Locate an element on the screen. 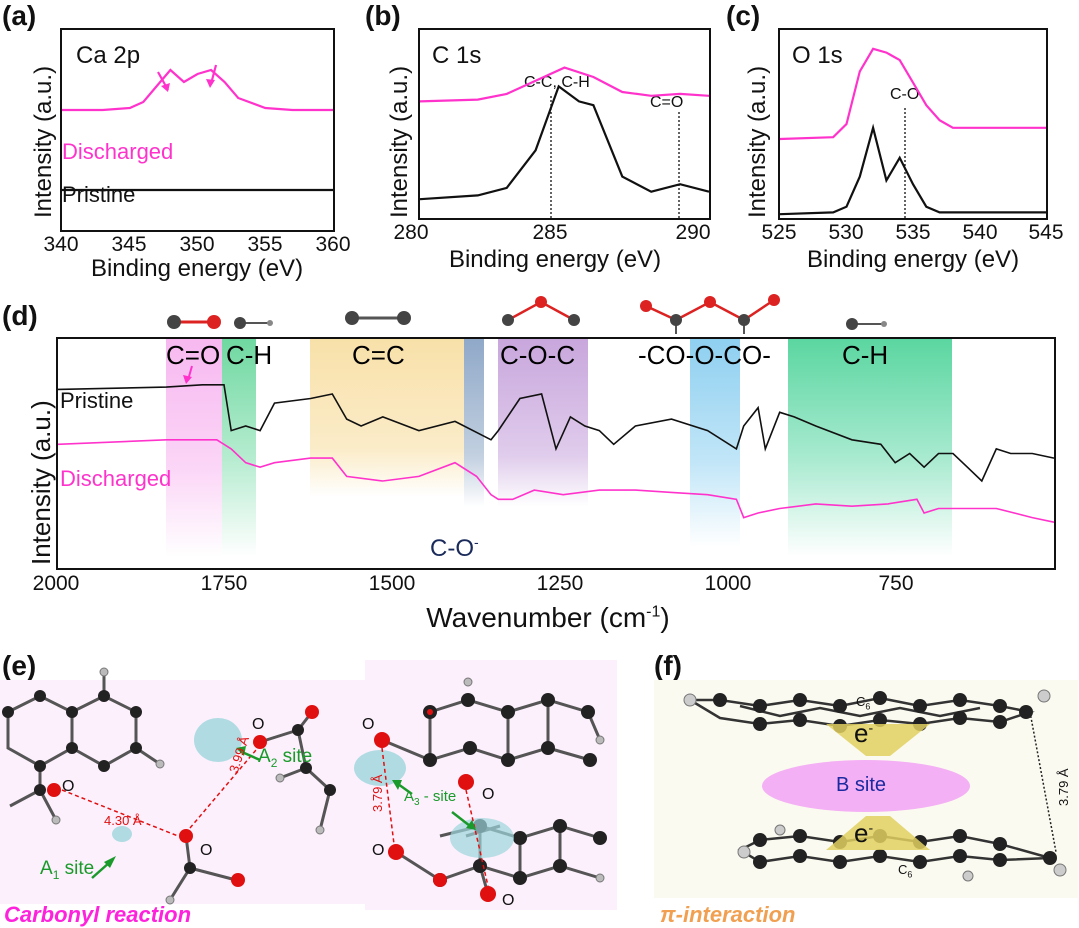 This screenshot has width=1079, height=928. panel-d-co-minus-label: C-O- is located at coordinates (454, 548).